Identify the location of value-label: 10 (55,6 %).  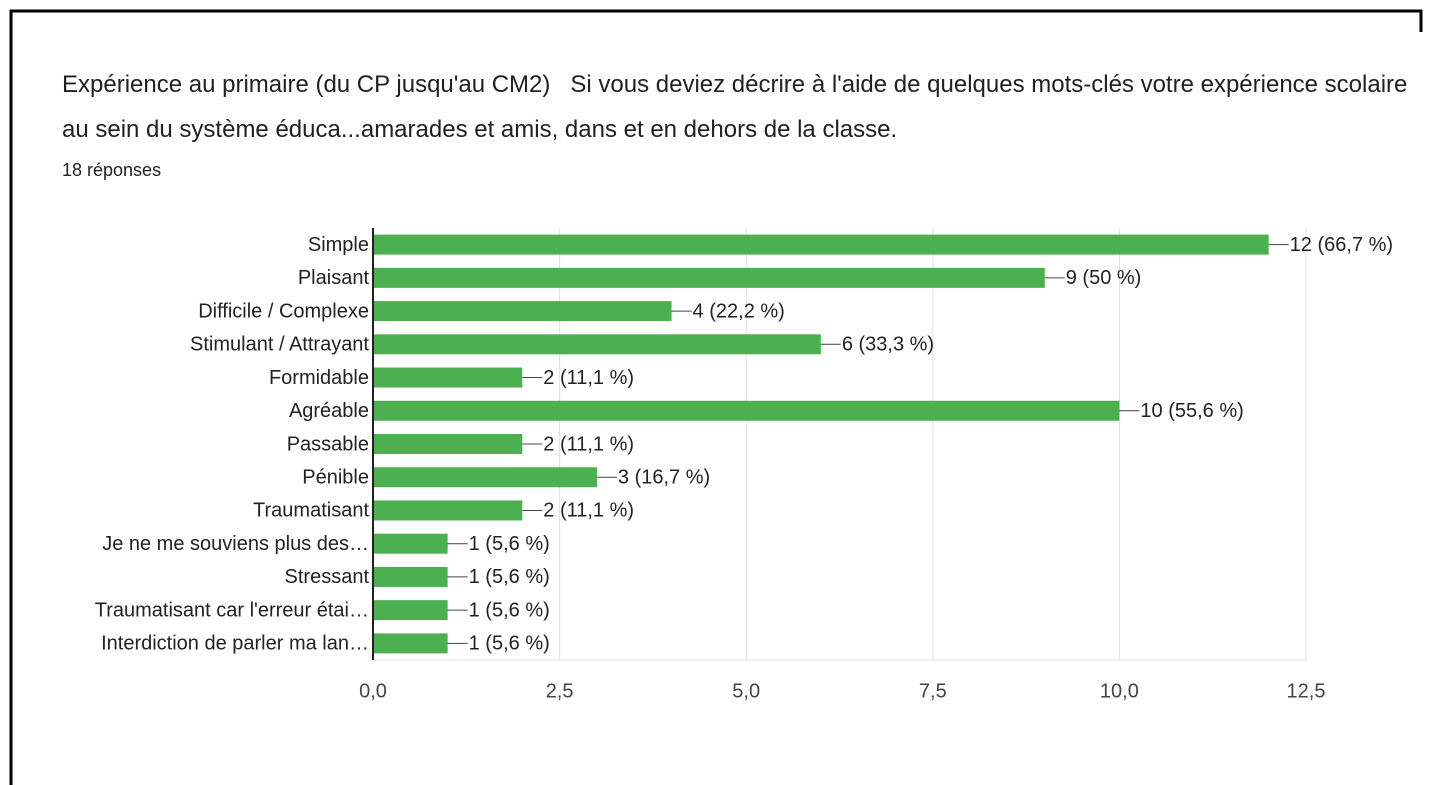
(1191, 411).